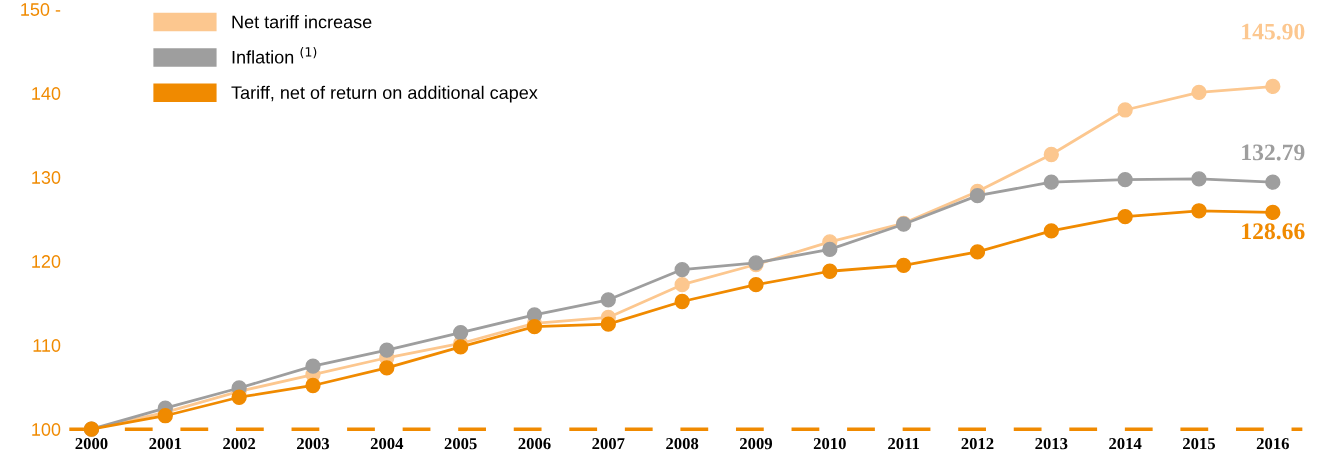  What do you see at coordinates (1273, 152) in the screenshot?
I see `annotation: 132.79` at bounding box center [1273, 152].